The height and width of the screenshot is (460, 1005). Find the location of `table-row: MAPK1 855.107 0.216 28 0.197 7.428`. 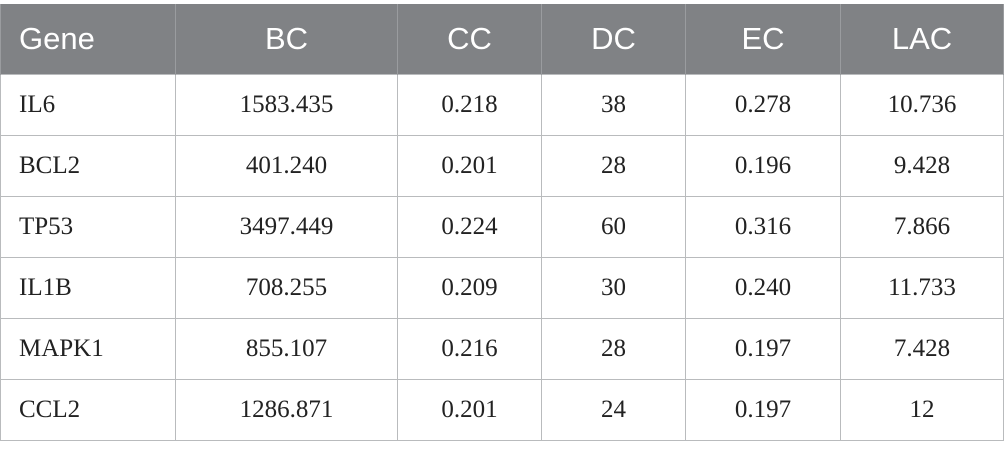

table-row: MAPK1 855.107 0.216 28 0.197 7.428 is located at coordinates (502, 349).